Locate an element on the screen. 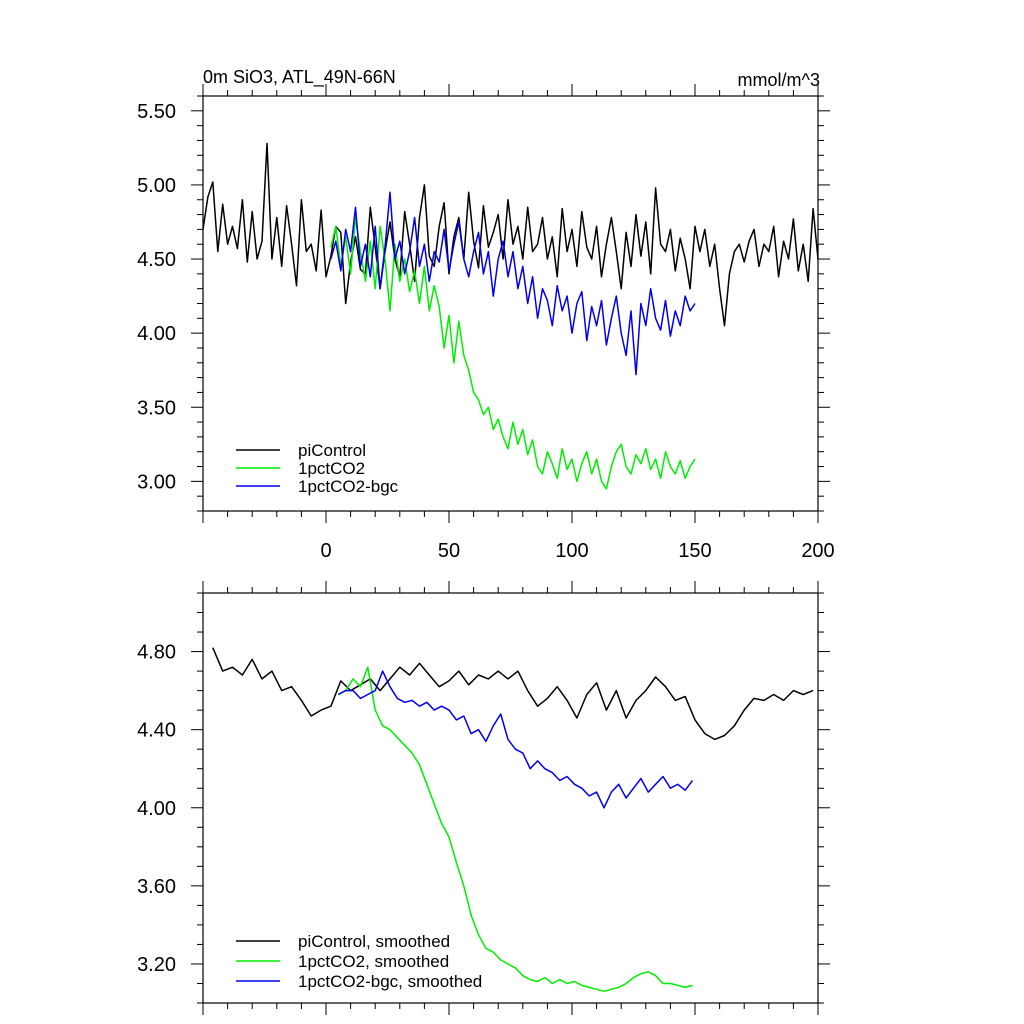  y-tick-label: 3.00 is located at coordinates (156, 482).